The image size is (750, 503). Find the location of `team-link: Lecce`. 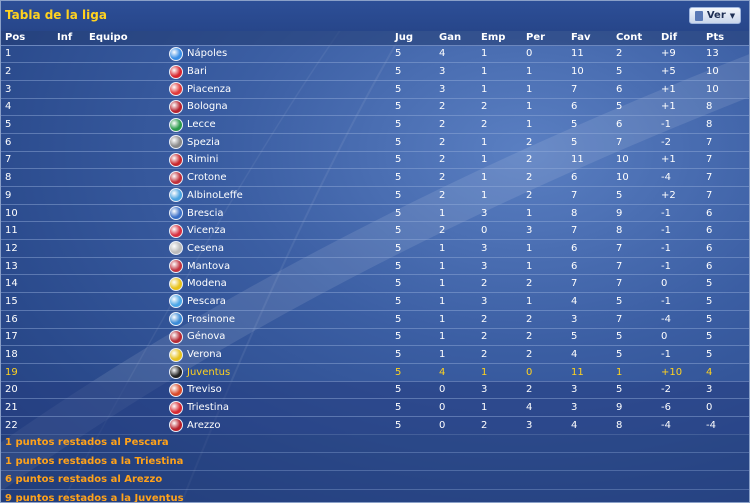

team-link: Lecce is located at coordinates (280, 124).